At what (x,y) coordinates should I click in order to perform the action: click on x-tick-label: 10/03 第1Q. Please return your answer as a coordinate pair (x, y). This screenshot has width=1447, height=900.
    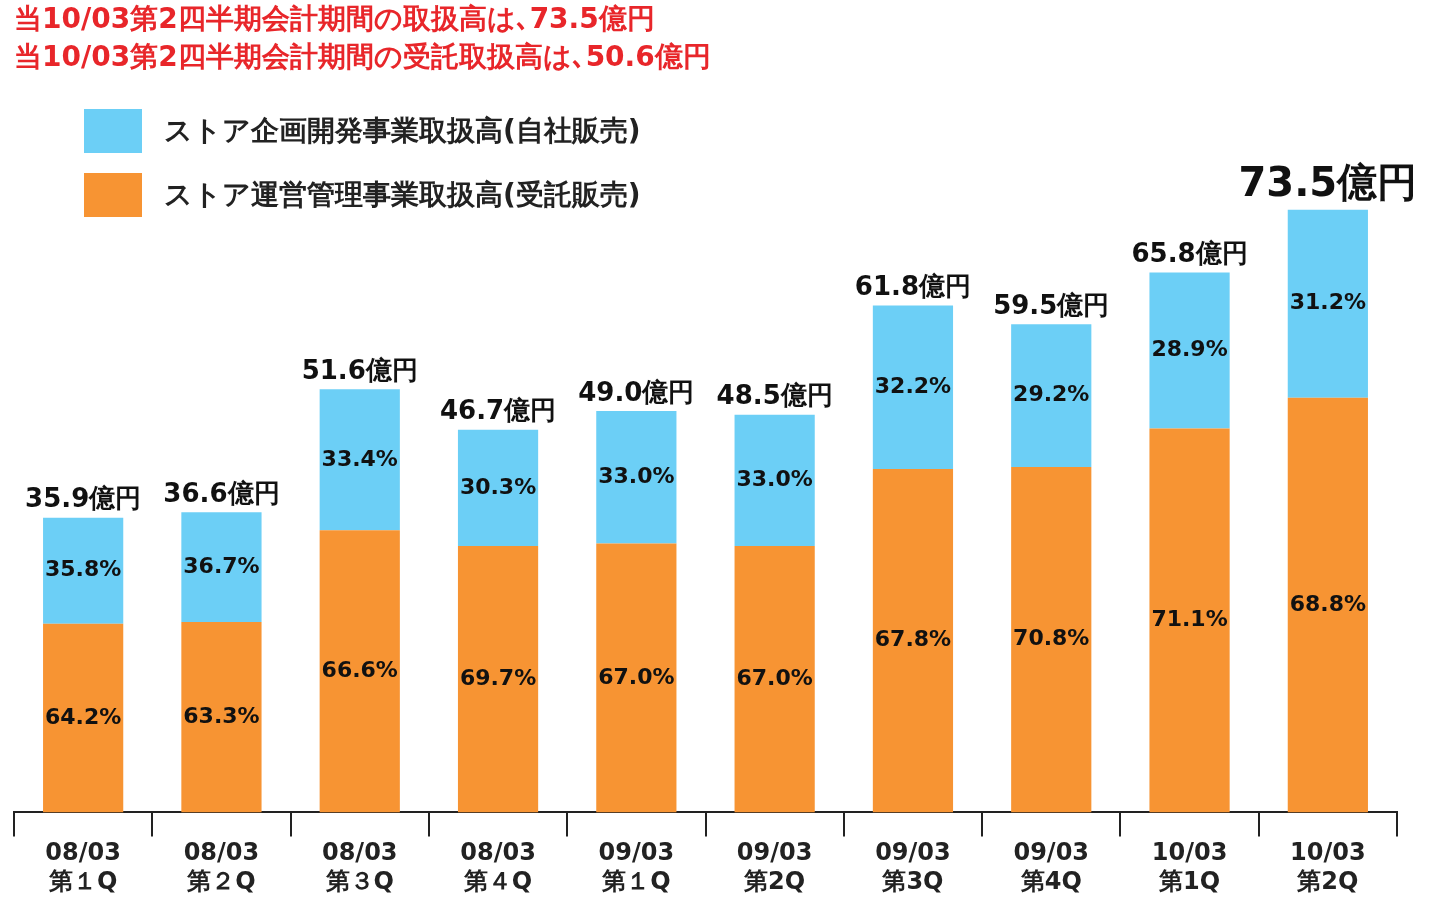
    Looking at the image, I should click on (1189, 866).